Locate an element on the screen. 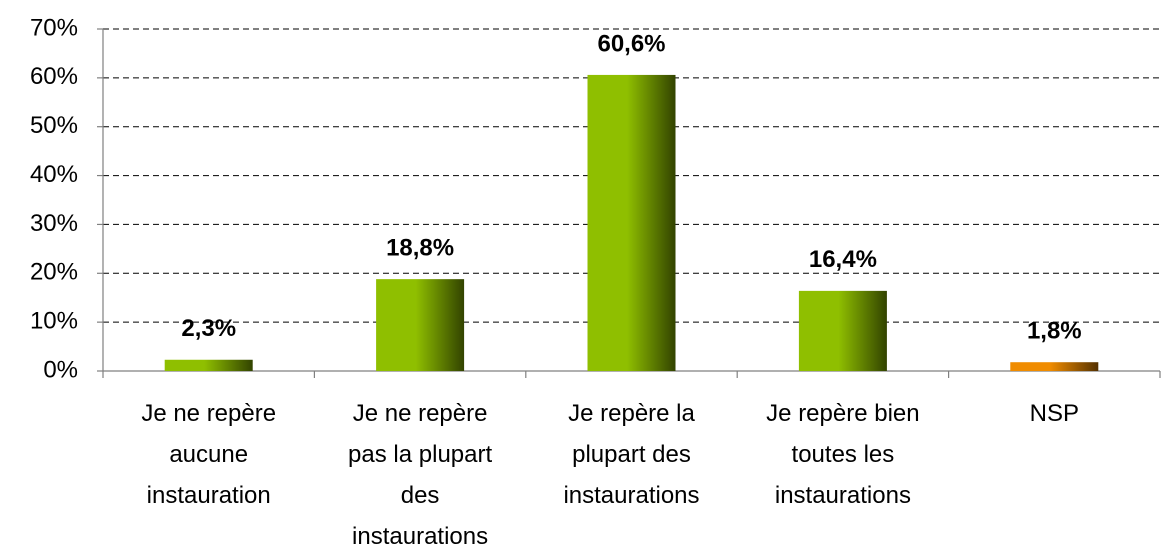  data-label: 2,3% is located at coordinates (208, 328).